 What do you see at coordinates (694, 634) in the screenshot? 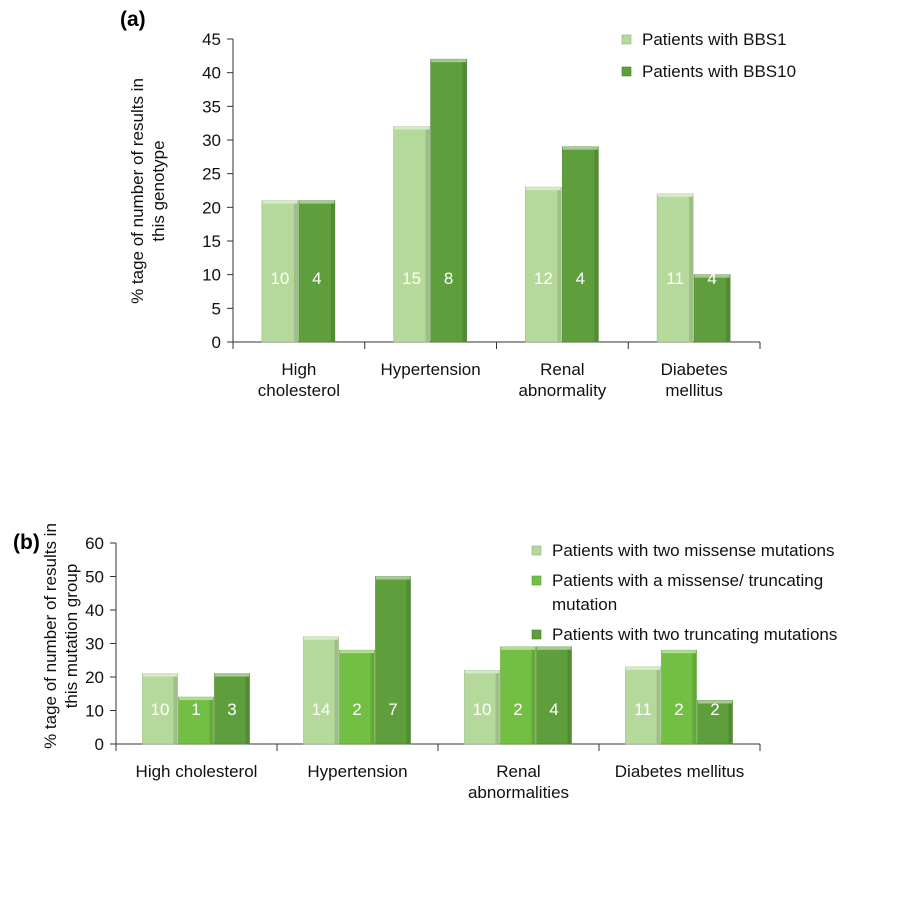
I see `legend-entry: Patients with two truncating mutations` at bounding box center [694, 634].